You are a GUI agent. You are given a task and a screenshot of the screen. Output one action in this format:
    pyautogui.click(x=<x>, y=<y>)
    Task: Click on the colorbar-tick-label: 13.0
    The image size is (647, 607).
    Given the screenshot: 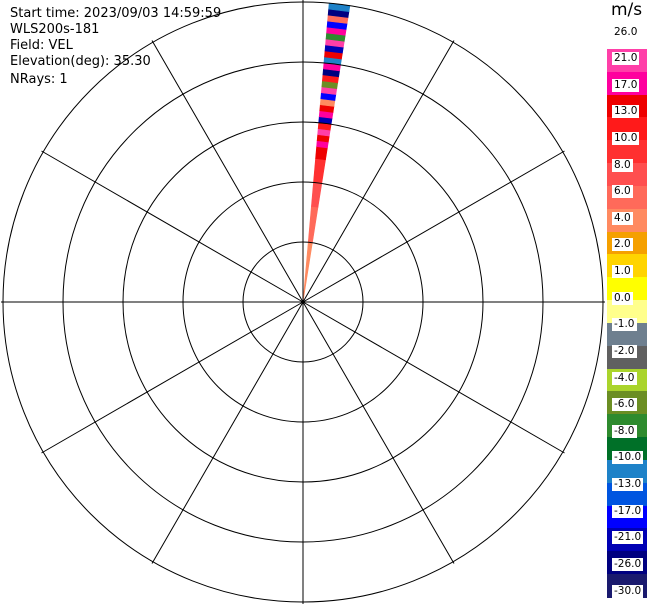 What is the action you would take?
    pyautogui.click(x=626, y=112)
    